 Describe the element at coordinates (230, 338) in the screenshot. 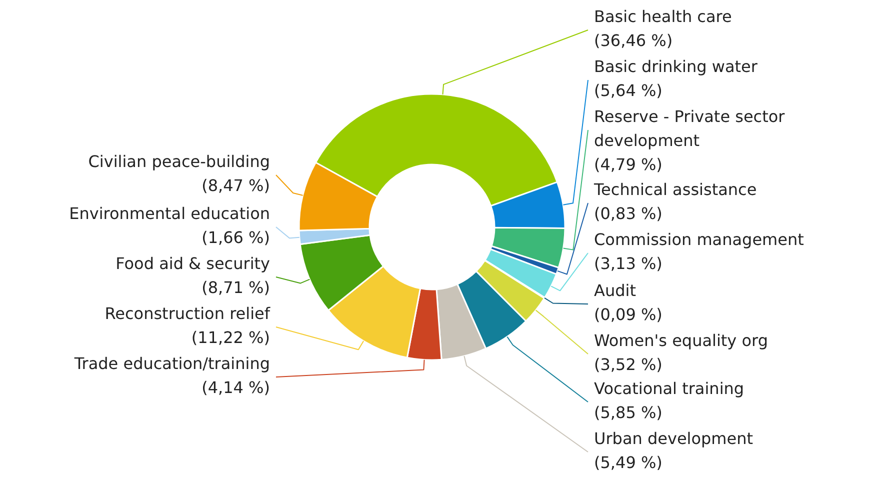

I see `data-label: (11,22 %)` at that location.